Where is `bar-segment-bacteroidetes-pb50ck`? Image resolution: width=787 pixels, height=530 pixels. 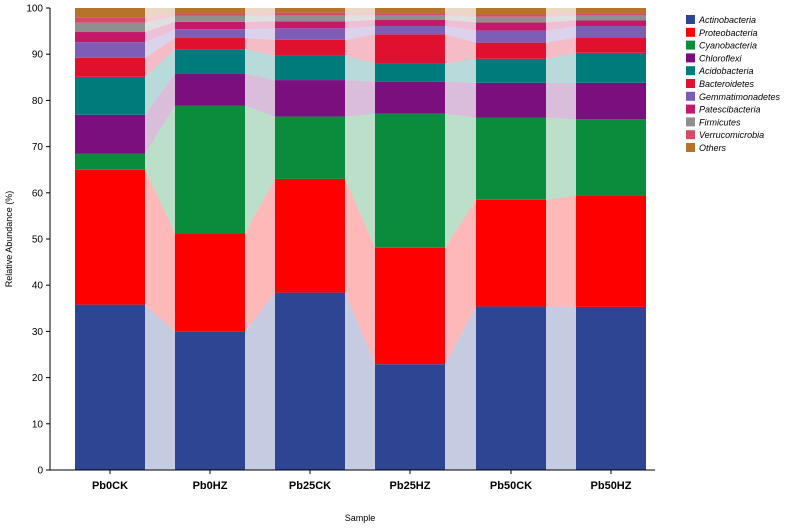 bar-segment-bacteroidetes-pb50ck is located at coordinates (511, 50).